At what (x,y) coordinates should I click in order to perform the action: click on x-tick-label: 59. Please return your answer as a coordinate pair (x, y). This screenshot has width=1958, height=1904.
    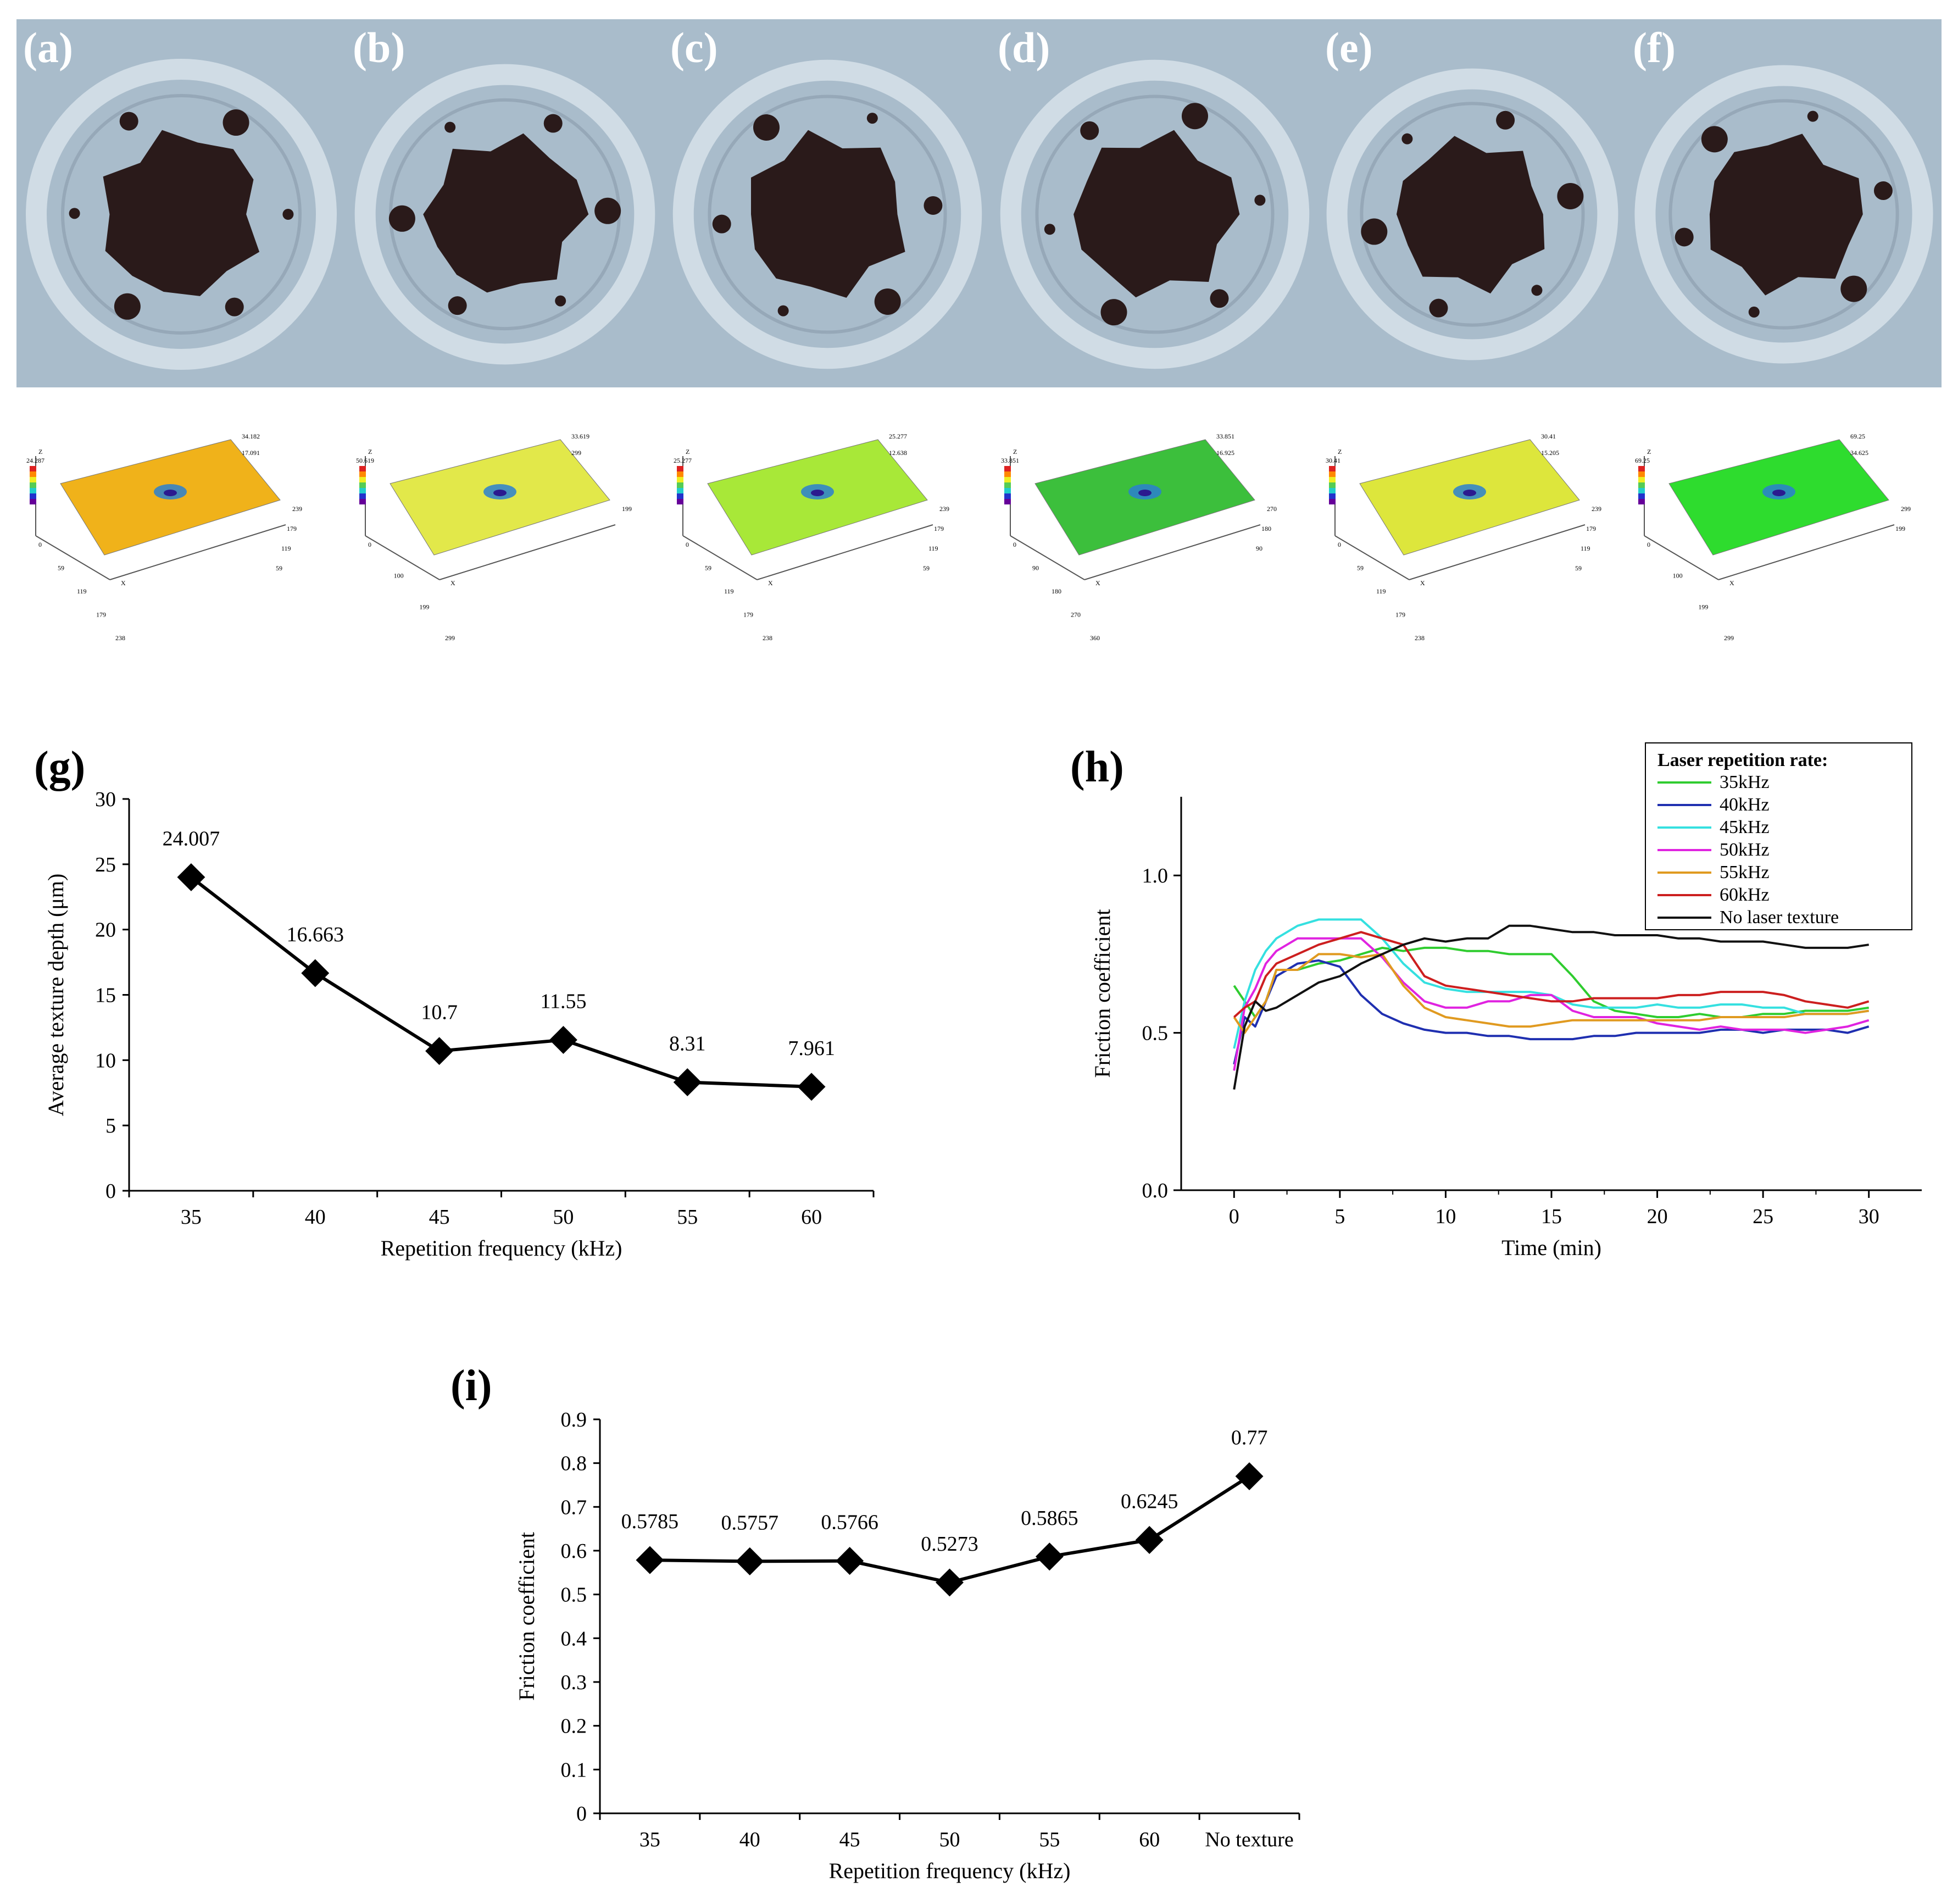
    Looking at the image, I should click on (708, 568).